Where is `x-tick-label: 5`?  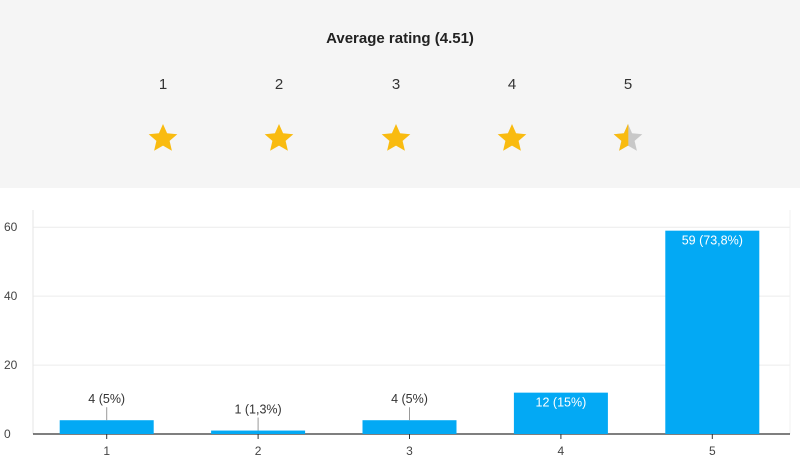 x-tick-label: 5 is located at coordinates (712, 451).